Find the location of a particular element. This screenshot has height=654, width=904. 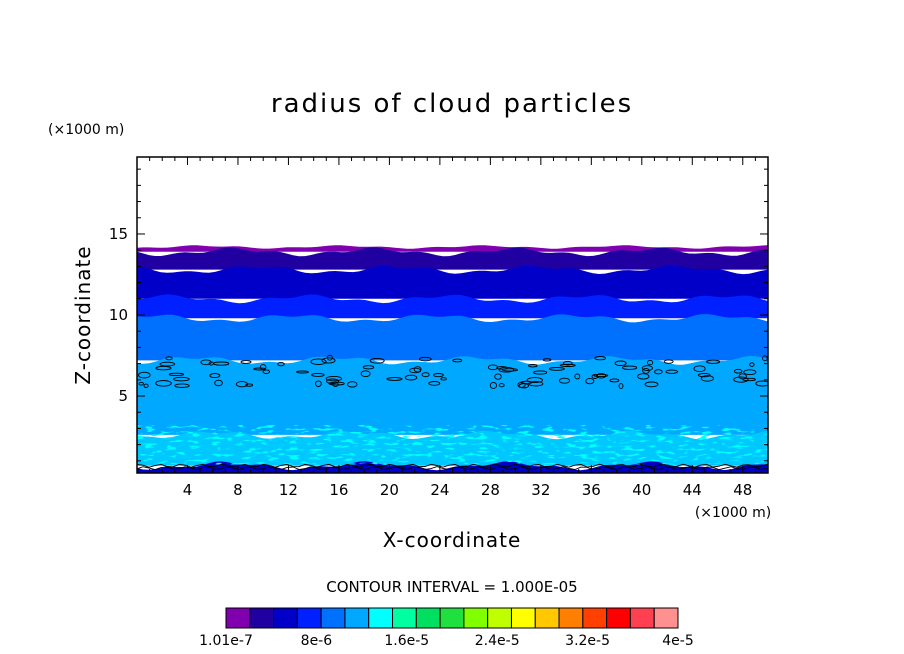

y-axis-label: Z-coordinate is located at coordinates (83, 314).